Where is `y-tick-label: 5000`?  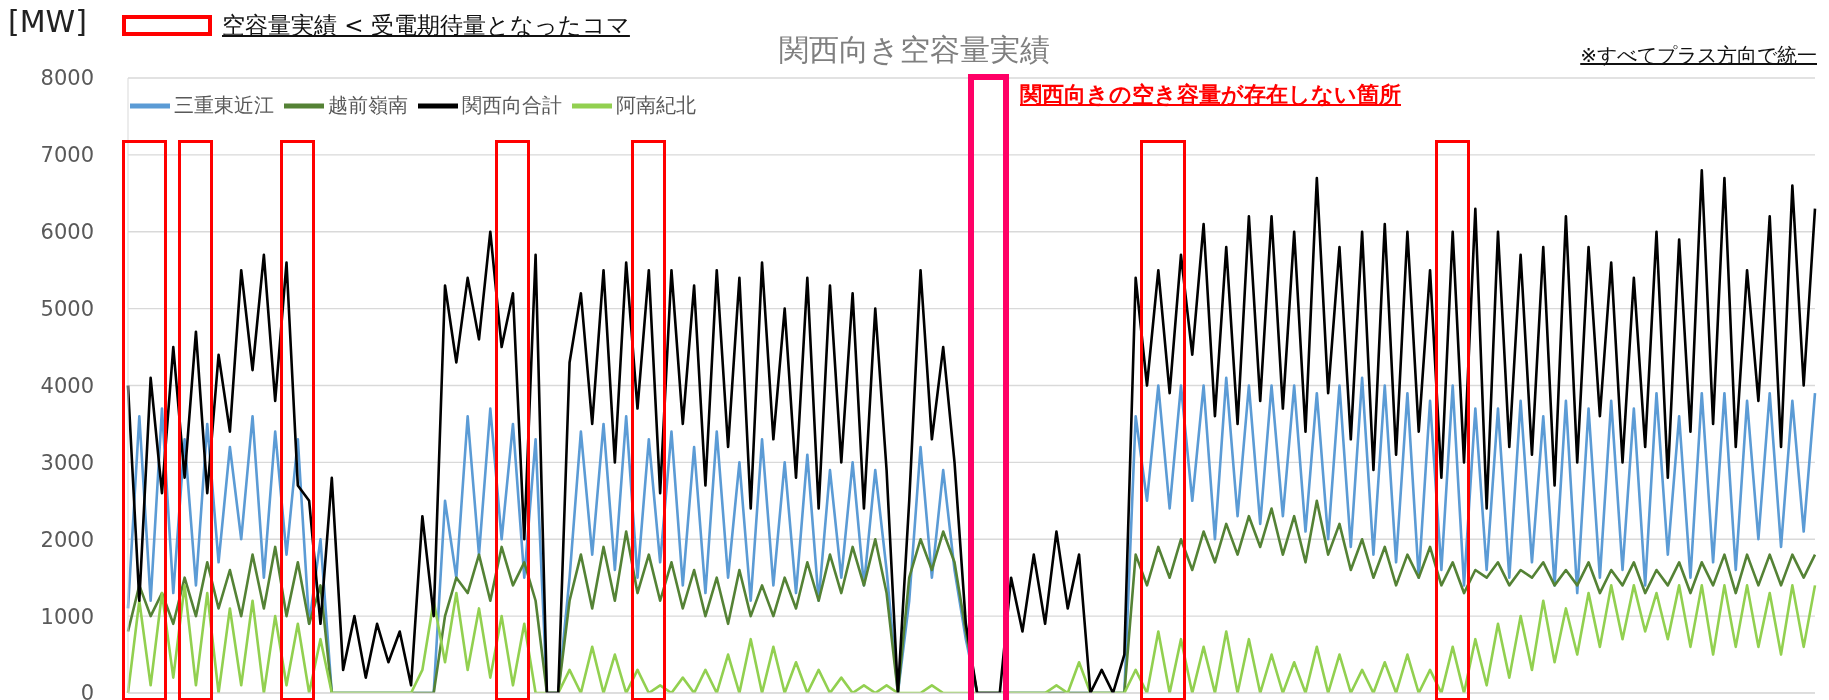 y-tick-label: 5000 is located at coordinates (67, 309).